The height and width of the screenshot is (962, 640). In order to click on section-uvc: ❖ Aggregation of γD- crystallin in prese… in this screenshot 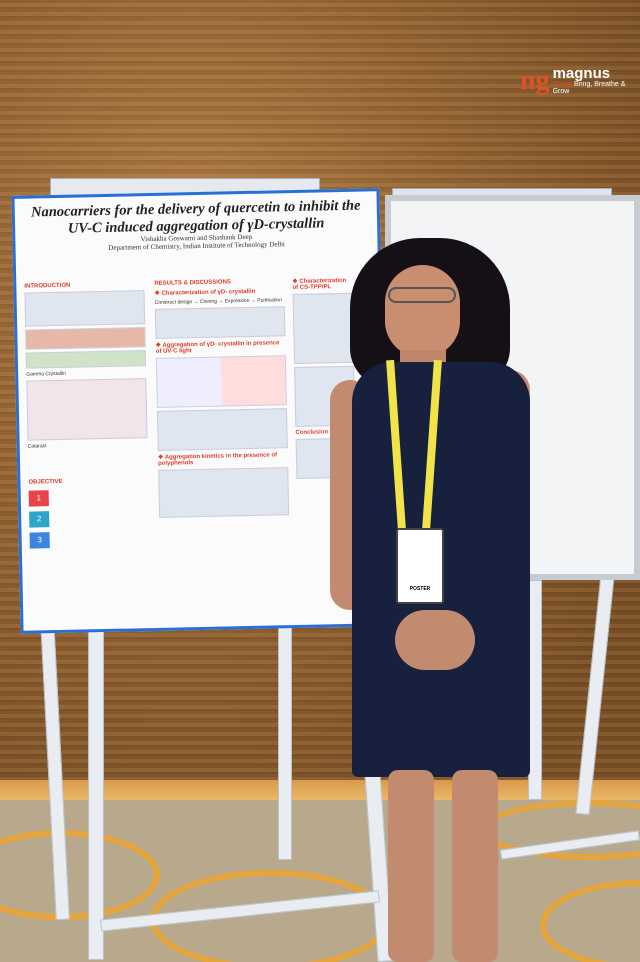, I will do `click(217, 347)`.